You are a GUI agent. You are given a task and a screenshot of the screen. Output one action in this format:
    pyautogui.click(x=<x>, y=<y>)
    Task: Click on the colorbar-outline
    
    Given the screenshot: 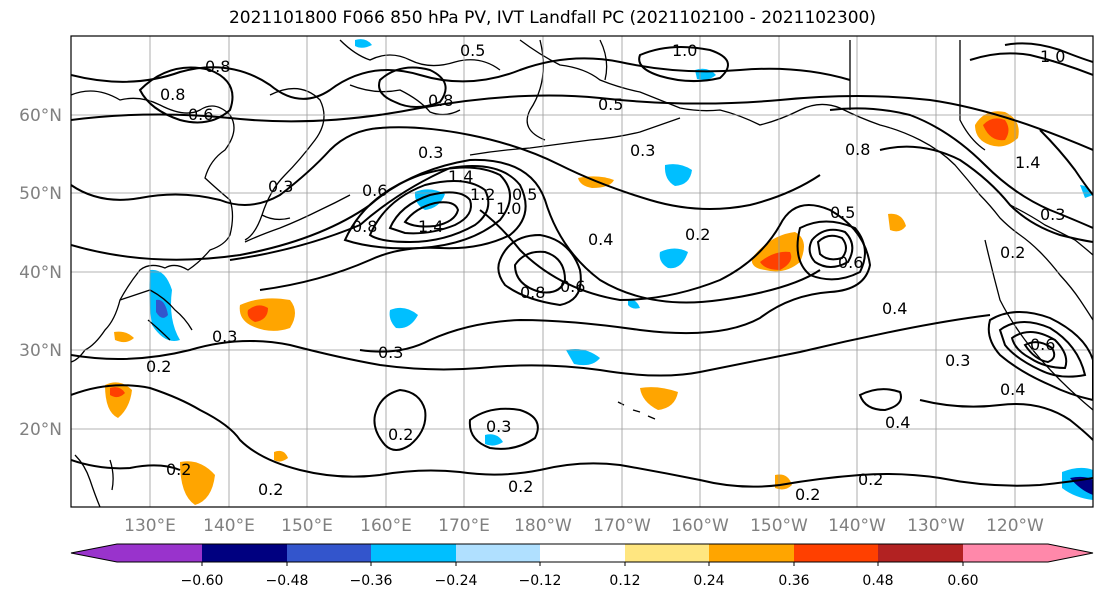 What is the action you would take?
    pyautogui.click(x=582, y=553)
    